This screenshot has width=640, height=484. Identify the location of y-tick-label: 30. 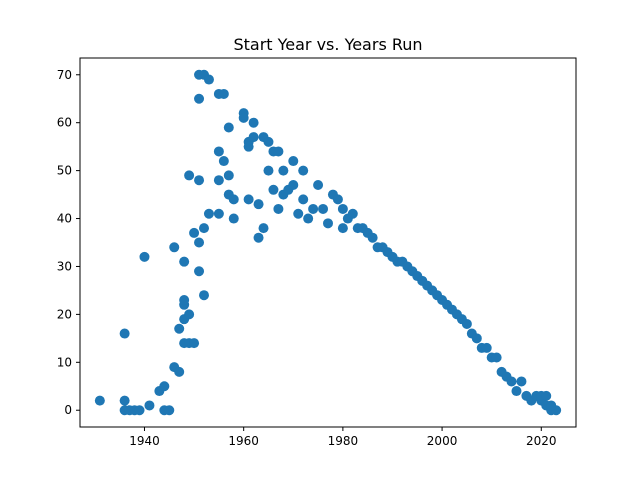
(64, 266).